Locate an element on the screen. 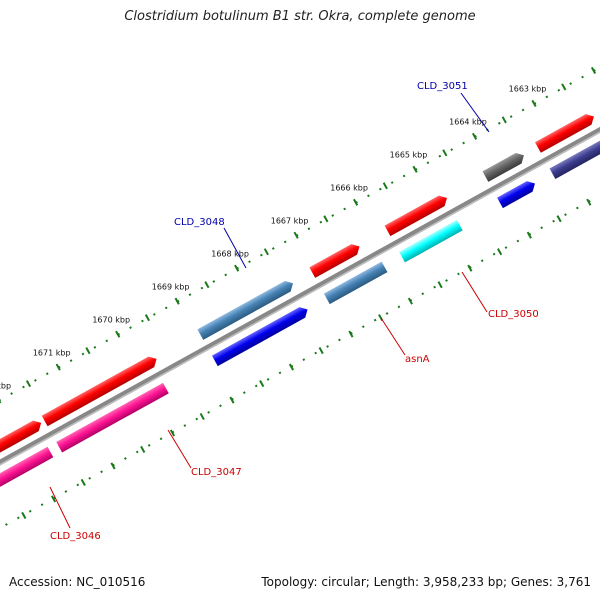  label-cld3046: CLD_3046 is located at coordinates (75, 536).